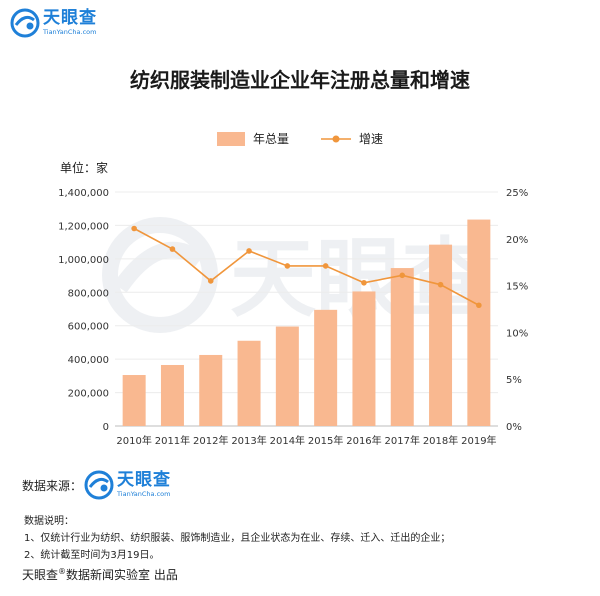 This screenshot has width=600, height=596. I want to click on brand-url: TianYanCha.com, so click(70, 32).